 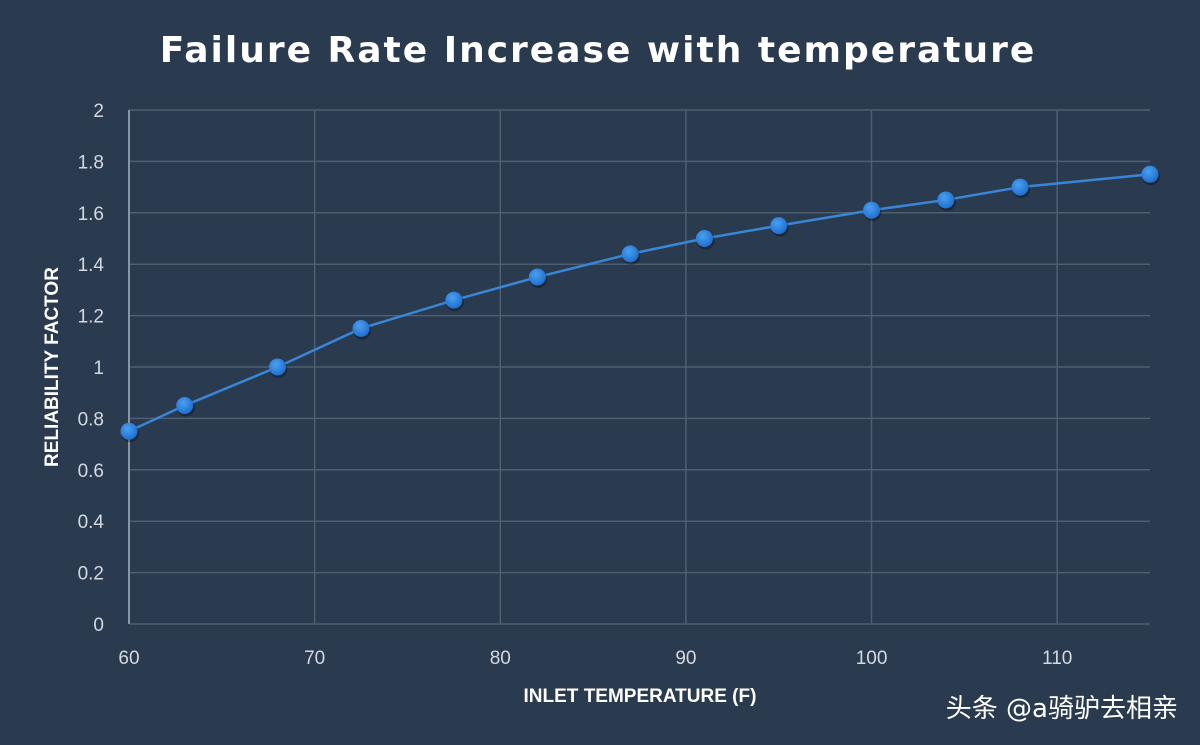 I want to click on x-tick-label: 70, so click(x=314, y=658).